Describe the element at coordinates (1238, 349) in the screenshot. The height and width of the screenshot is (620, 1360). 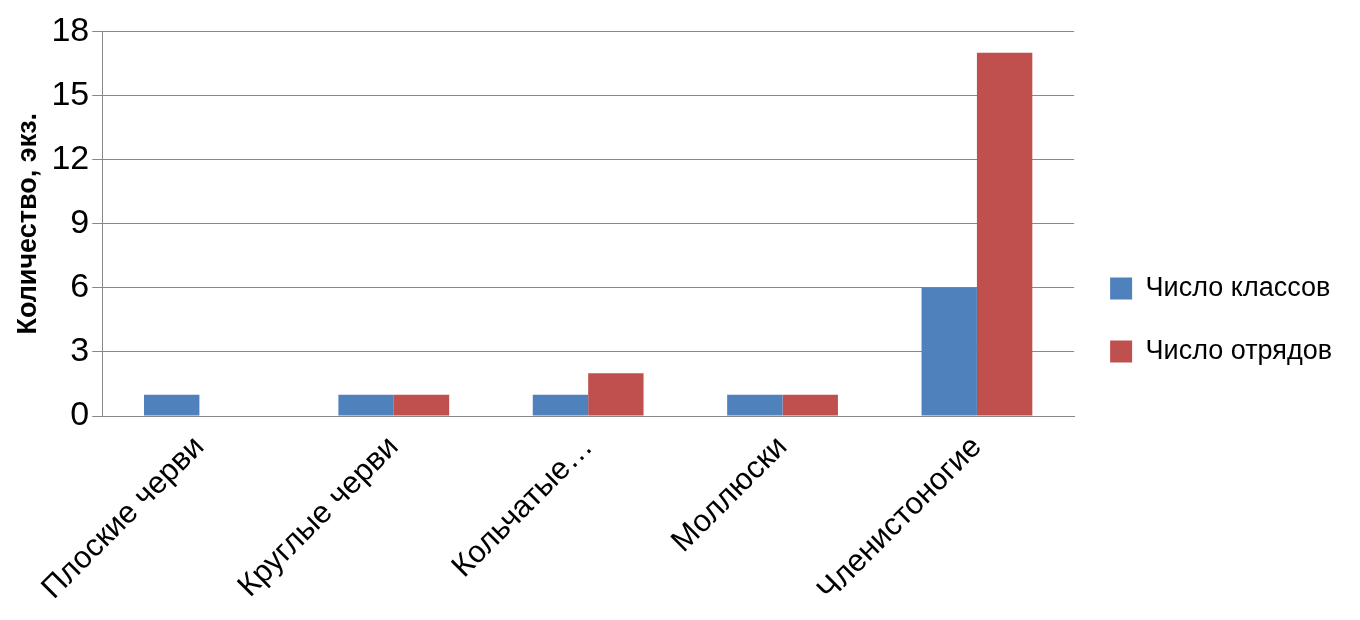
I see `legend-label: Число отрядов` at that location.